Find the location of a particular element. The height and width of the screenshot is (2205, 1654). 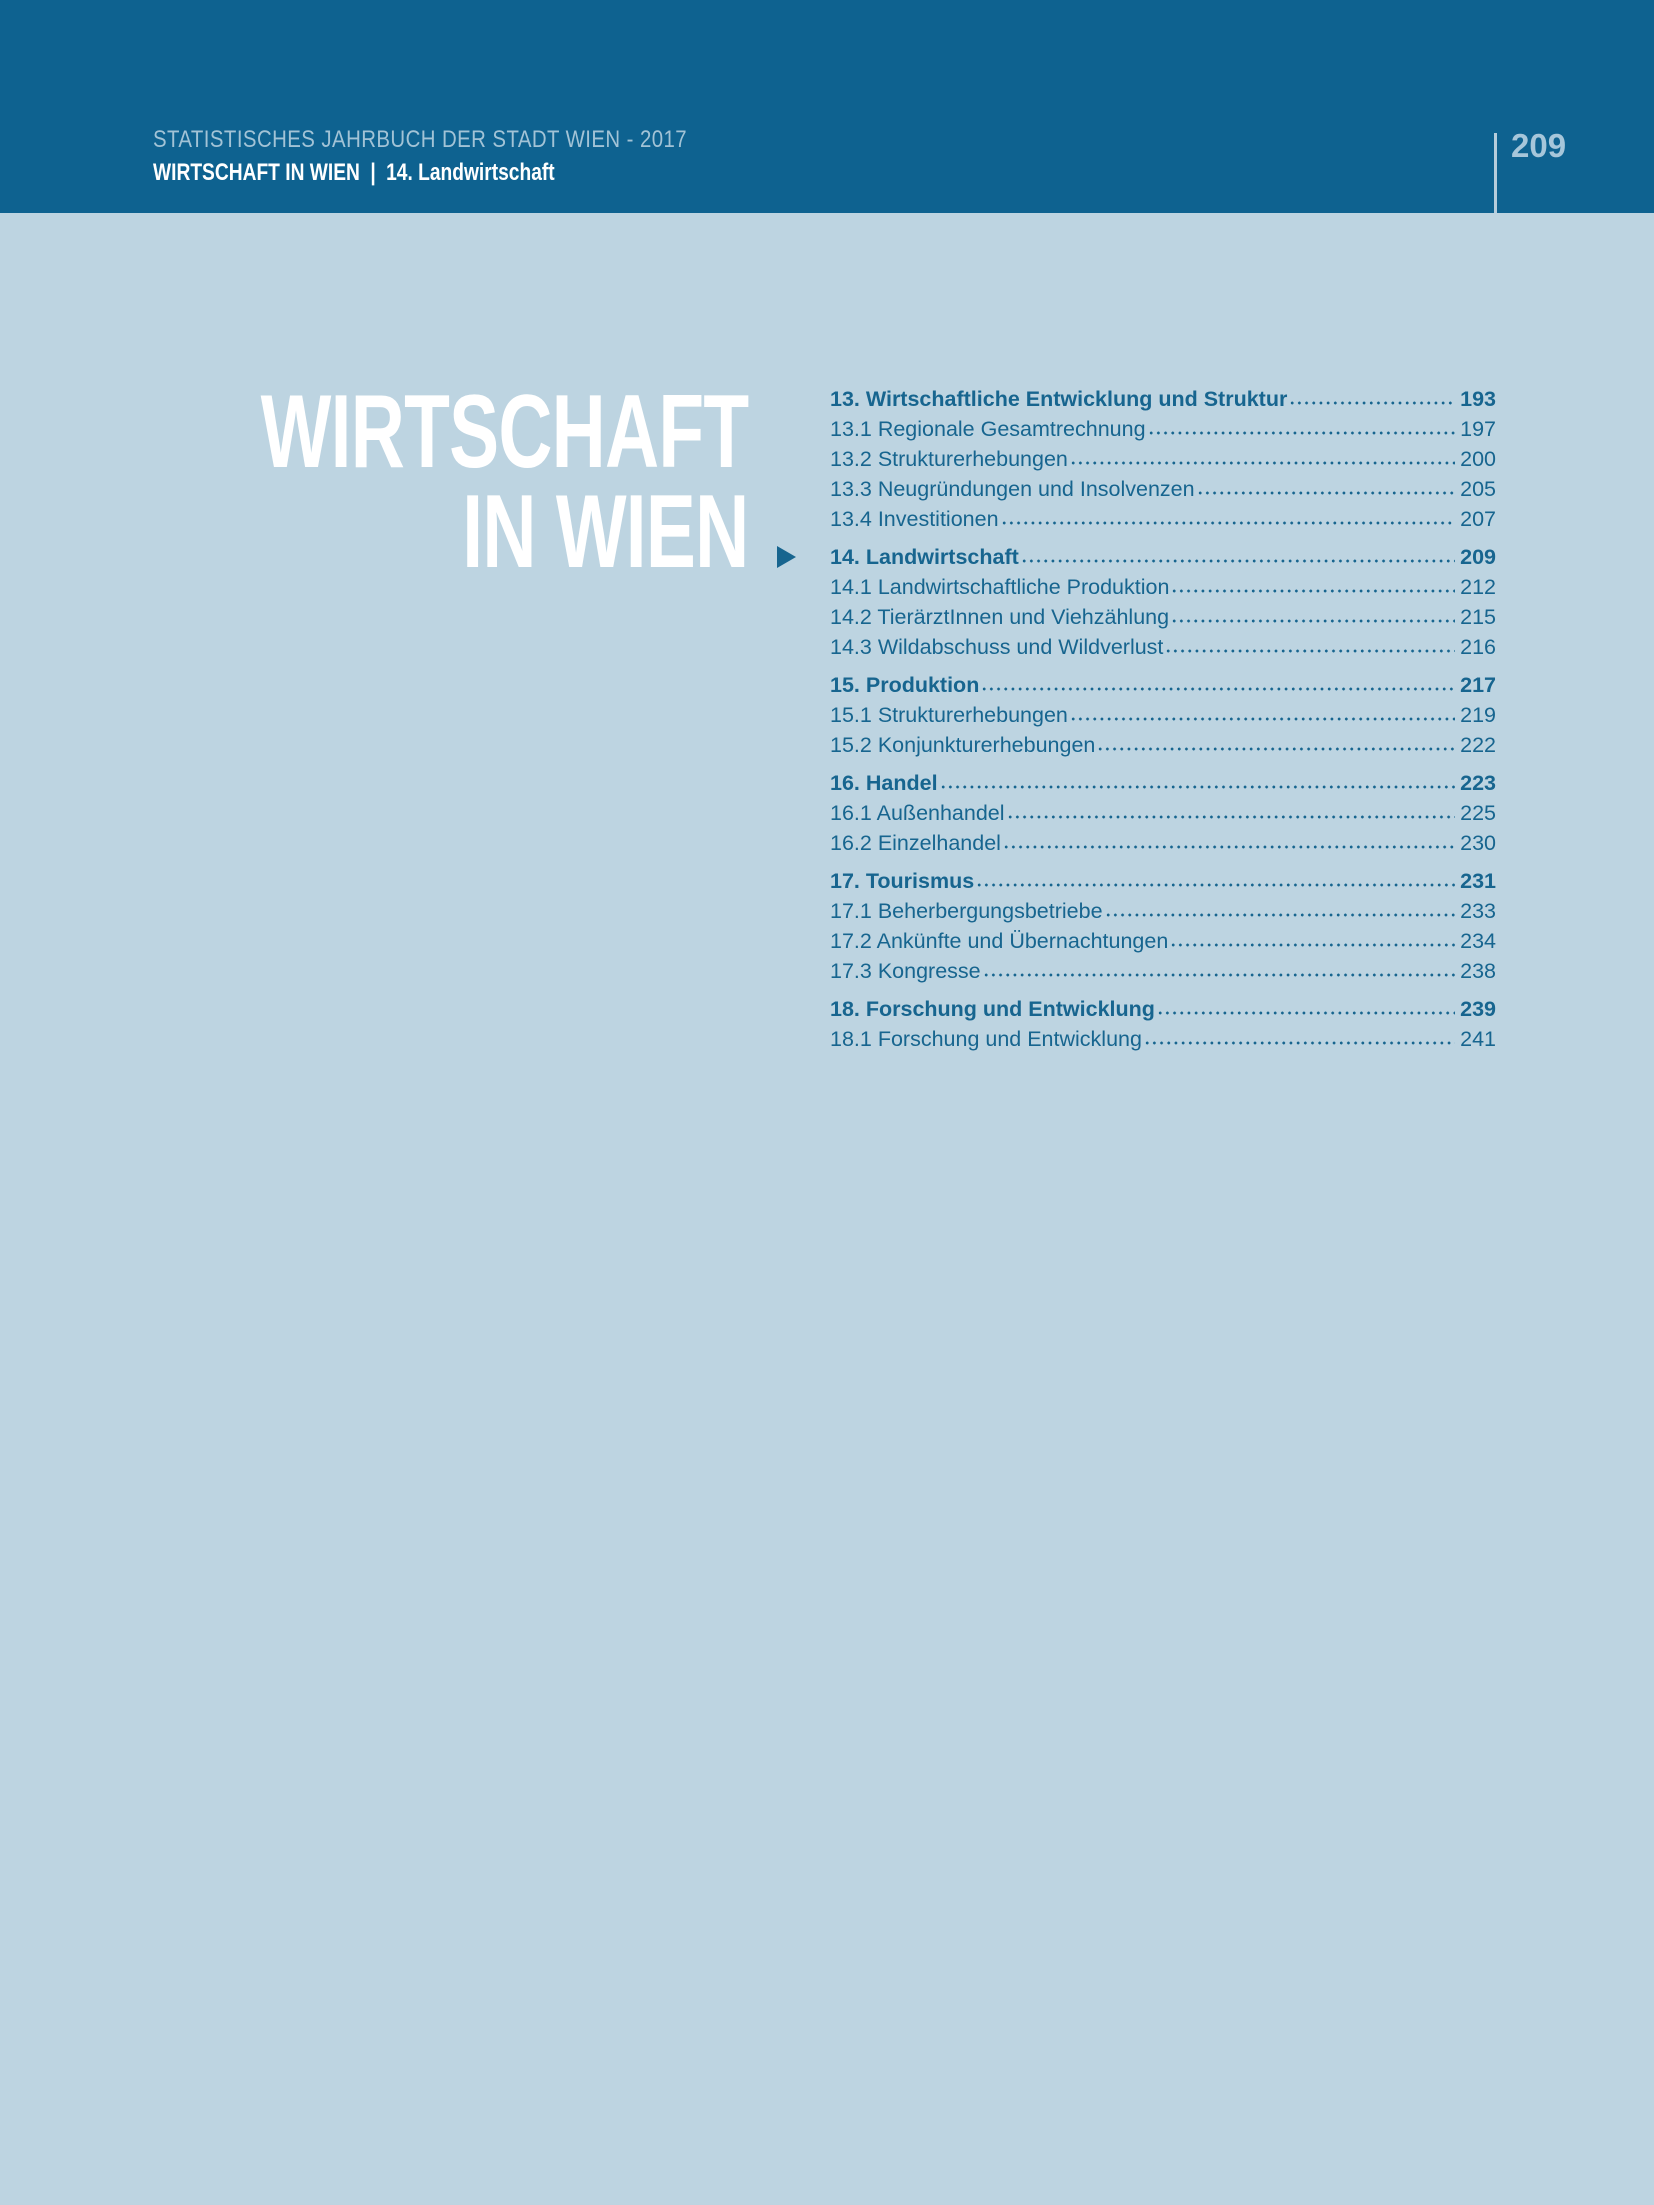

toc-row: 14. Landwirtschaft 209 is located at coordinates (1136, 557).